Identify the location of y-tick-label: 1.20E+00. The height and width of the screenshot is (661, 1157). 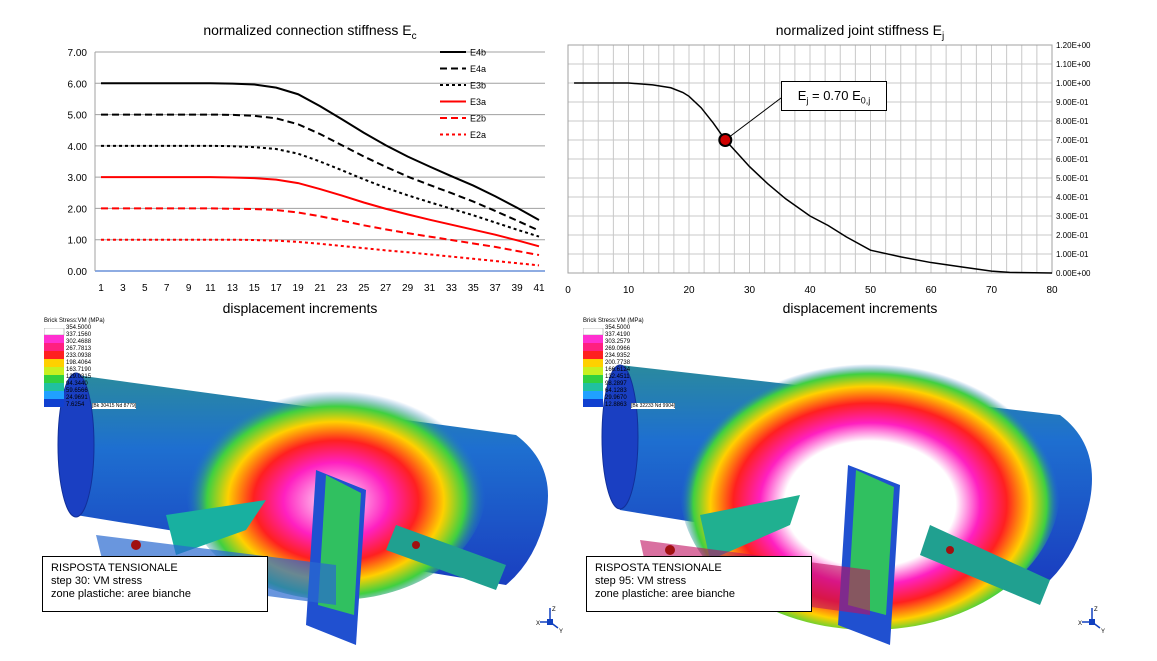
(1073, 45).